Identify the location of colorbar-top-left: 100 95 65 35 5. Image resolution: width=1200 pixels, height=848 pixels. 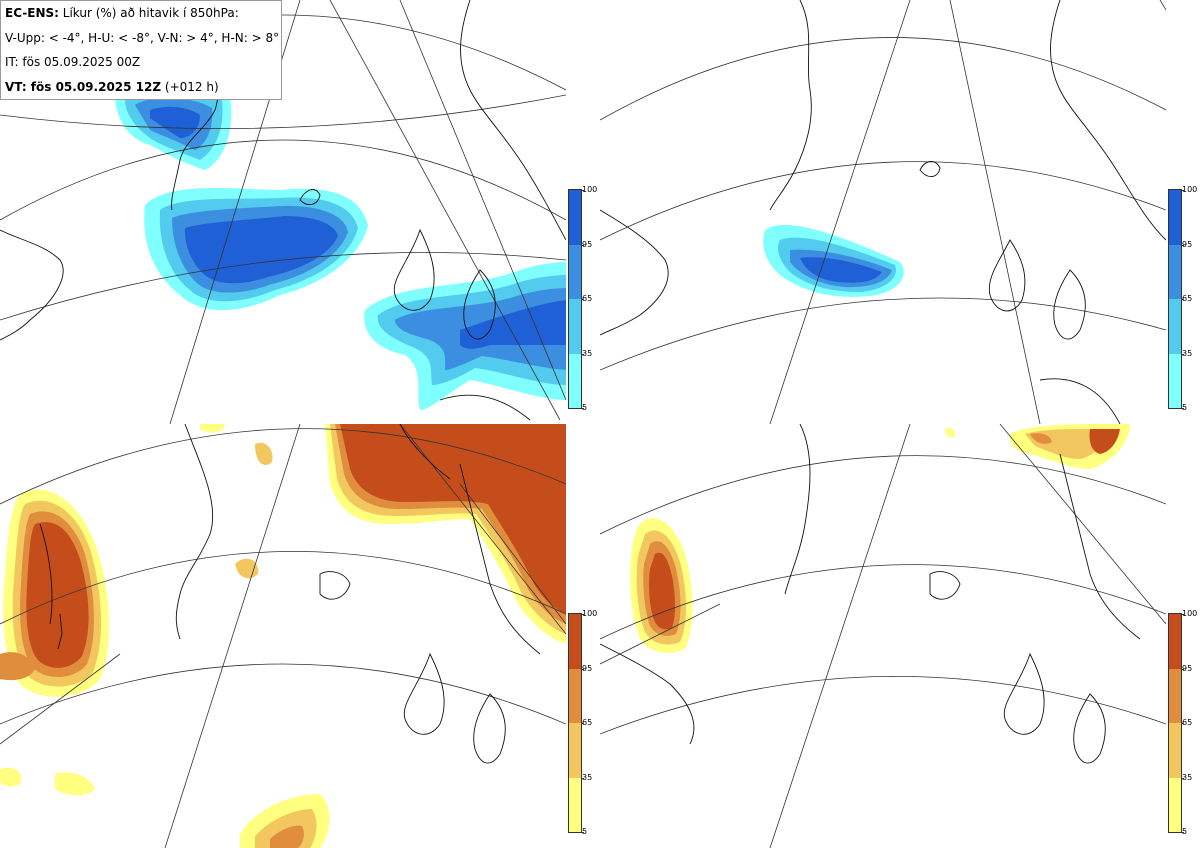
(588, 302).